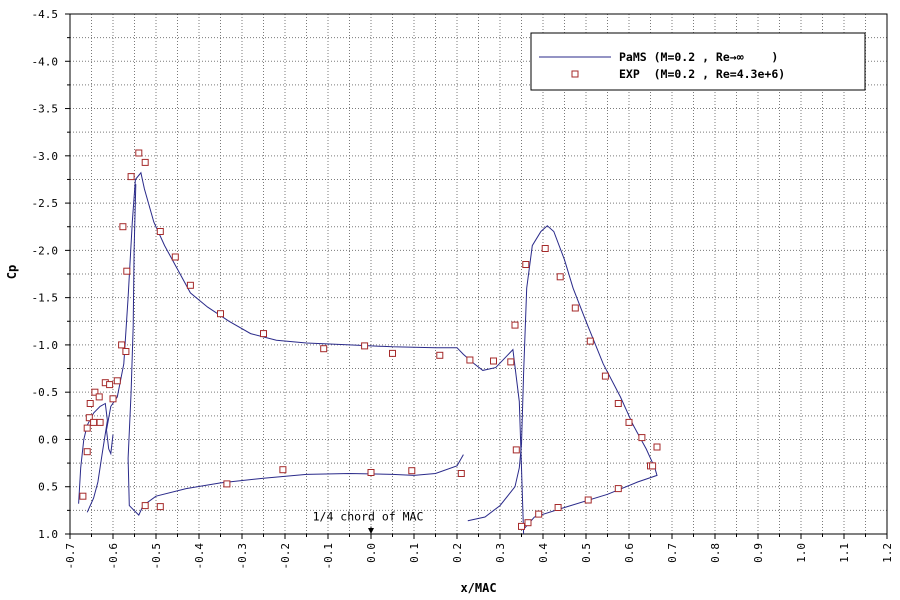 This screenshot has height=600, width=900. Describe the element at coordinates (801, 553) in the screenshot. I see `x-tick-label: 1.0` at that location.